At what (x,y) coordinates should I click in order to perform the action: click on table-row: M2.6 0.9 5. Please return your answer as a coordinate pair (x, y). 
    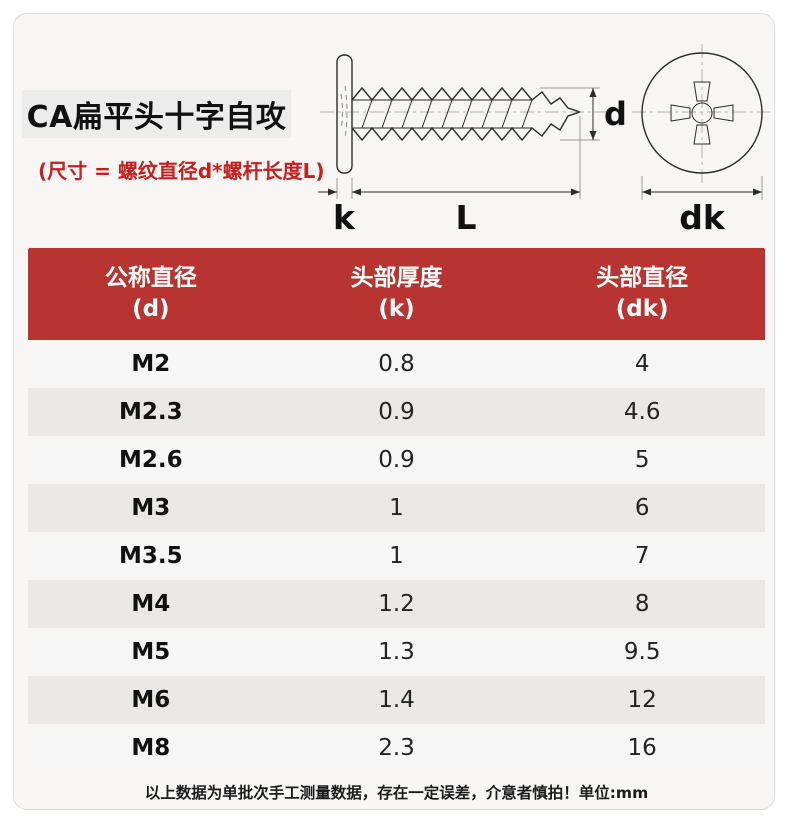
    Looking at the image, I should click on (396, 460).